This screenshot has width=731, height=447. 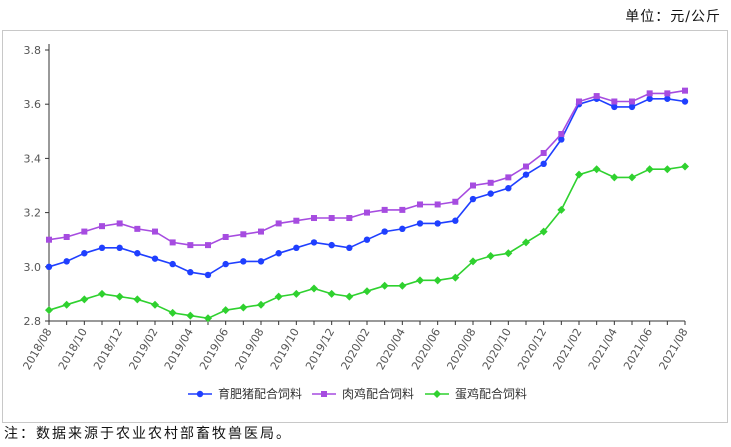 What do you see at coordinates (108, 349) in the screenshot?
I see `x-tick-label: 2018/12` at bounding box center [108, 349].